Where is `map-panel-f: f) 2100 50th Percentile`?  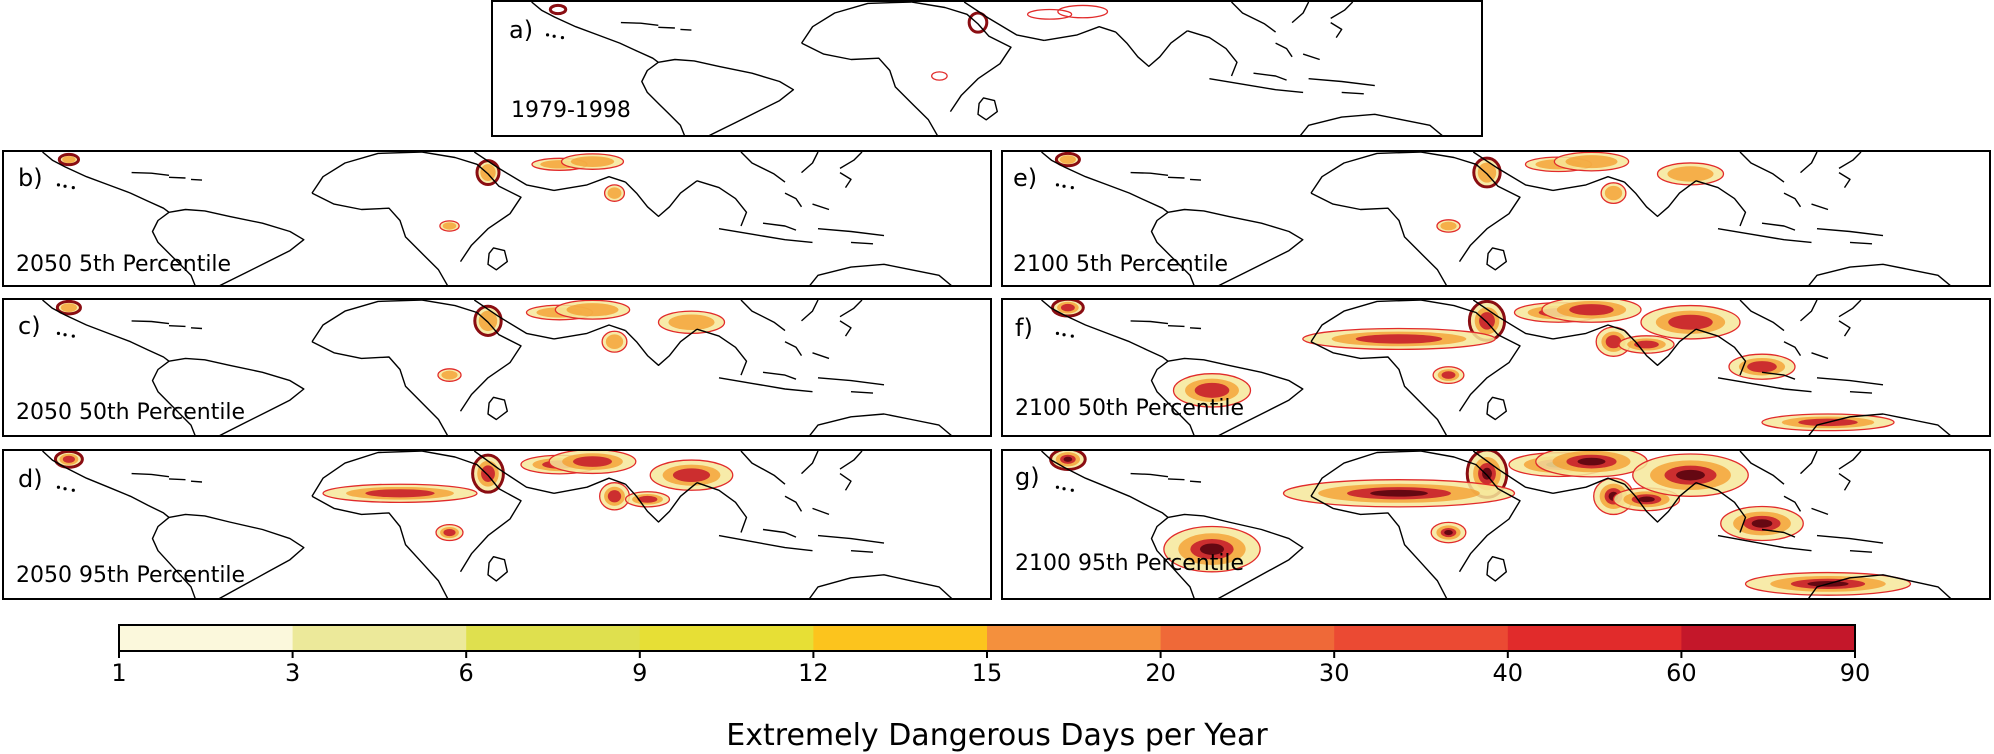
map-panel-f: f) 2100 50th Percentile is located at coordinates (1496, 367).